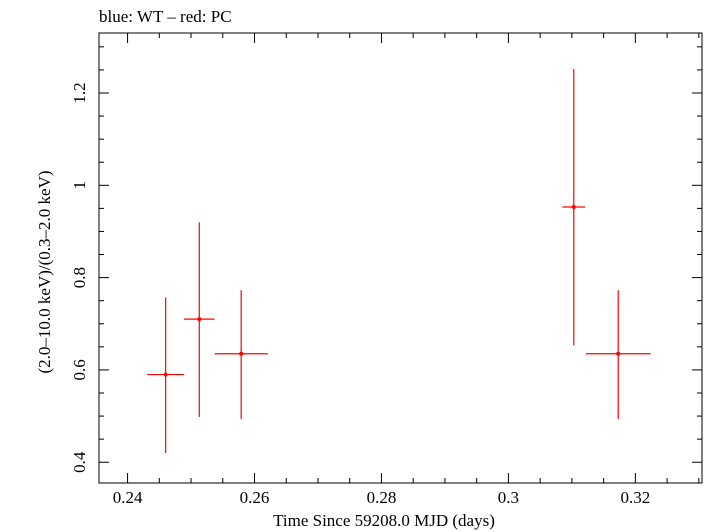 This screenshot has width=705, height=532. I want to click on x-tick-label: 0.24, so click(128, 497).